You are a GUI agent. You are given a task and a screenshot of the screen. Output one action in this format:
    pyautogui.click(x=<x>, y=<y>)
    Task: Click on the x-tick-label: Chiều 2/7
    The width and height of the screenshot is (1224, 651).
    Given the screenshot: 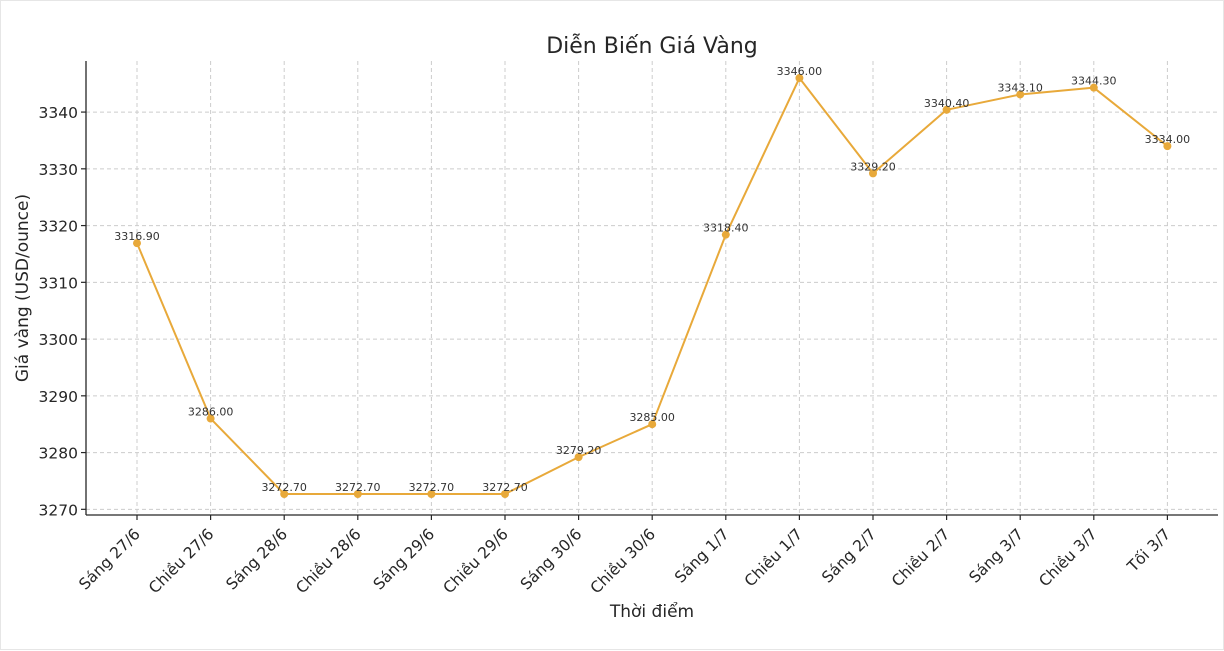 What is the action you would take?
    pyautogui.click(x=920, y=557)
    